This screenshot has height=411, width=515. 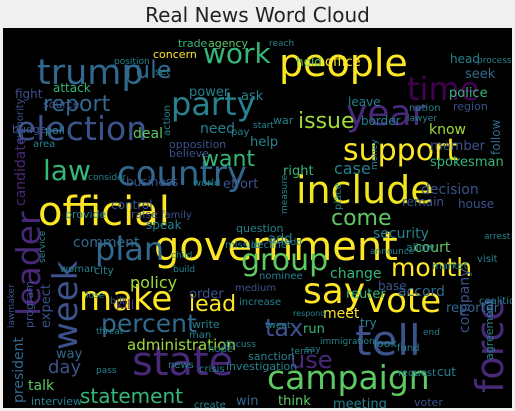 What do you see at coordinates (72, 88) in the screenshot?
I see `word-attack: attack` at bounding box center [72, 88].